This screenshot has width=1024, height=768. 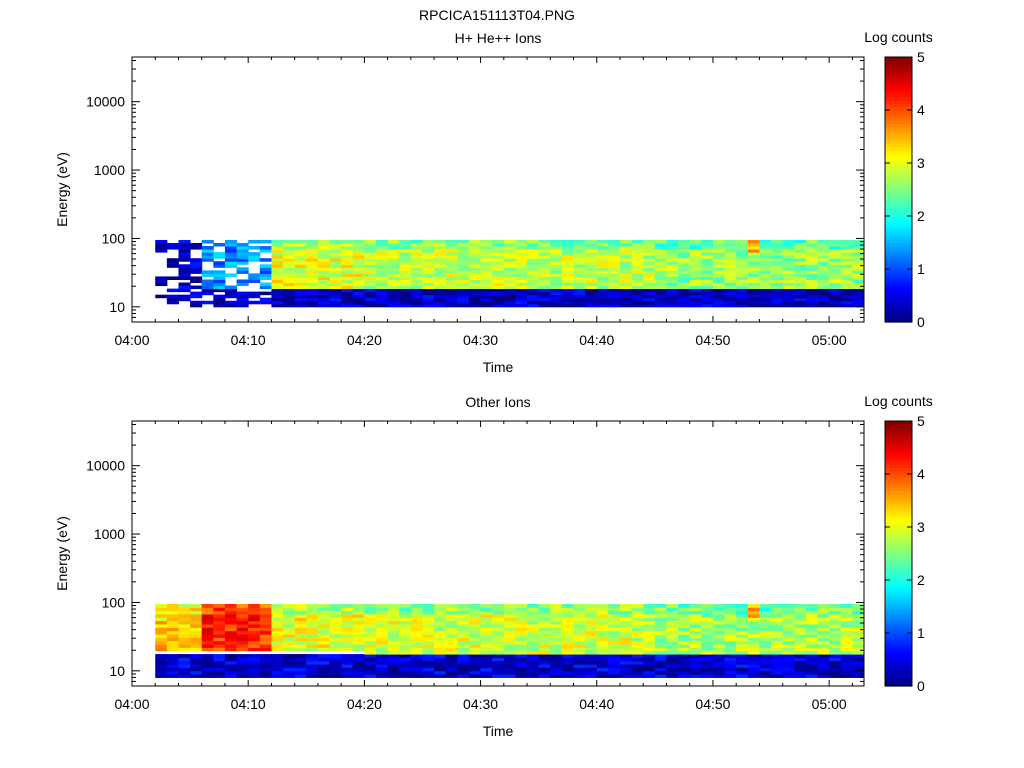 I want to click on colorbar-tick-label: 4, so click(x=921, y=474).